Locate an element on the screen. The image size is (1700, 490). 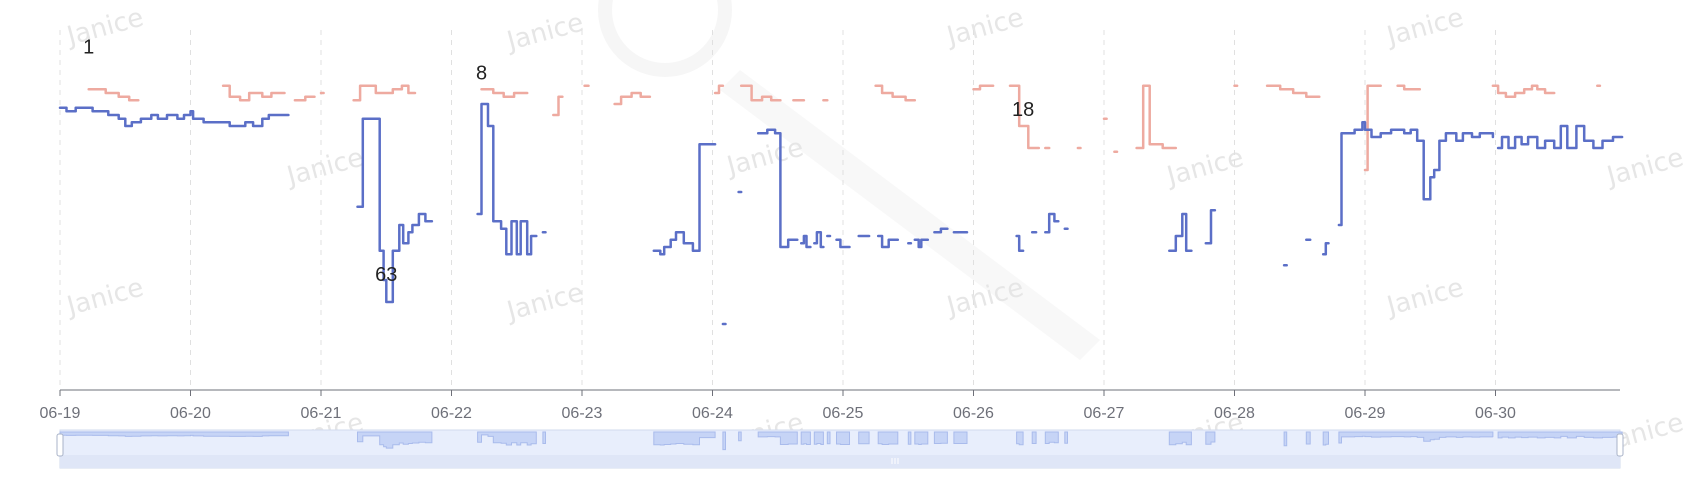
peak-label: 8 is located at coordinates (481, 73).